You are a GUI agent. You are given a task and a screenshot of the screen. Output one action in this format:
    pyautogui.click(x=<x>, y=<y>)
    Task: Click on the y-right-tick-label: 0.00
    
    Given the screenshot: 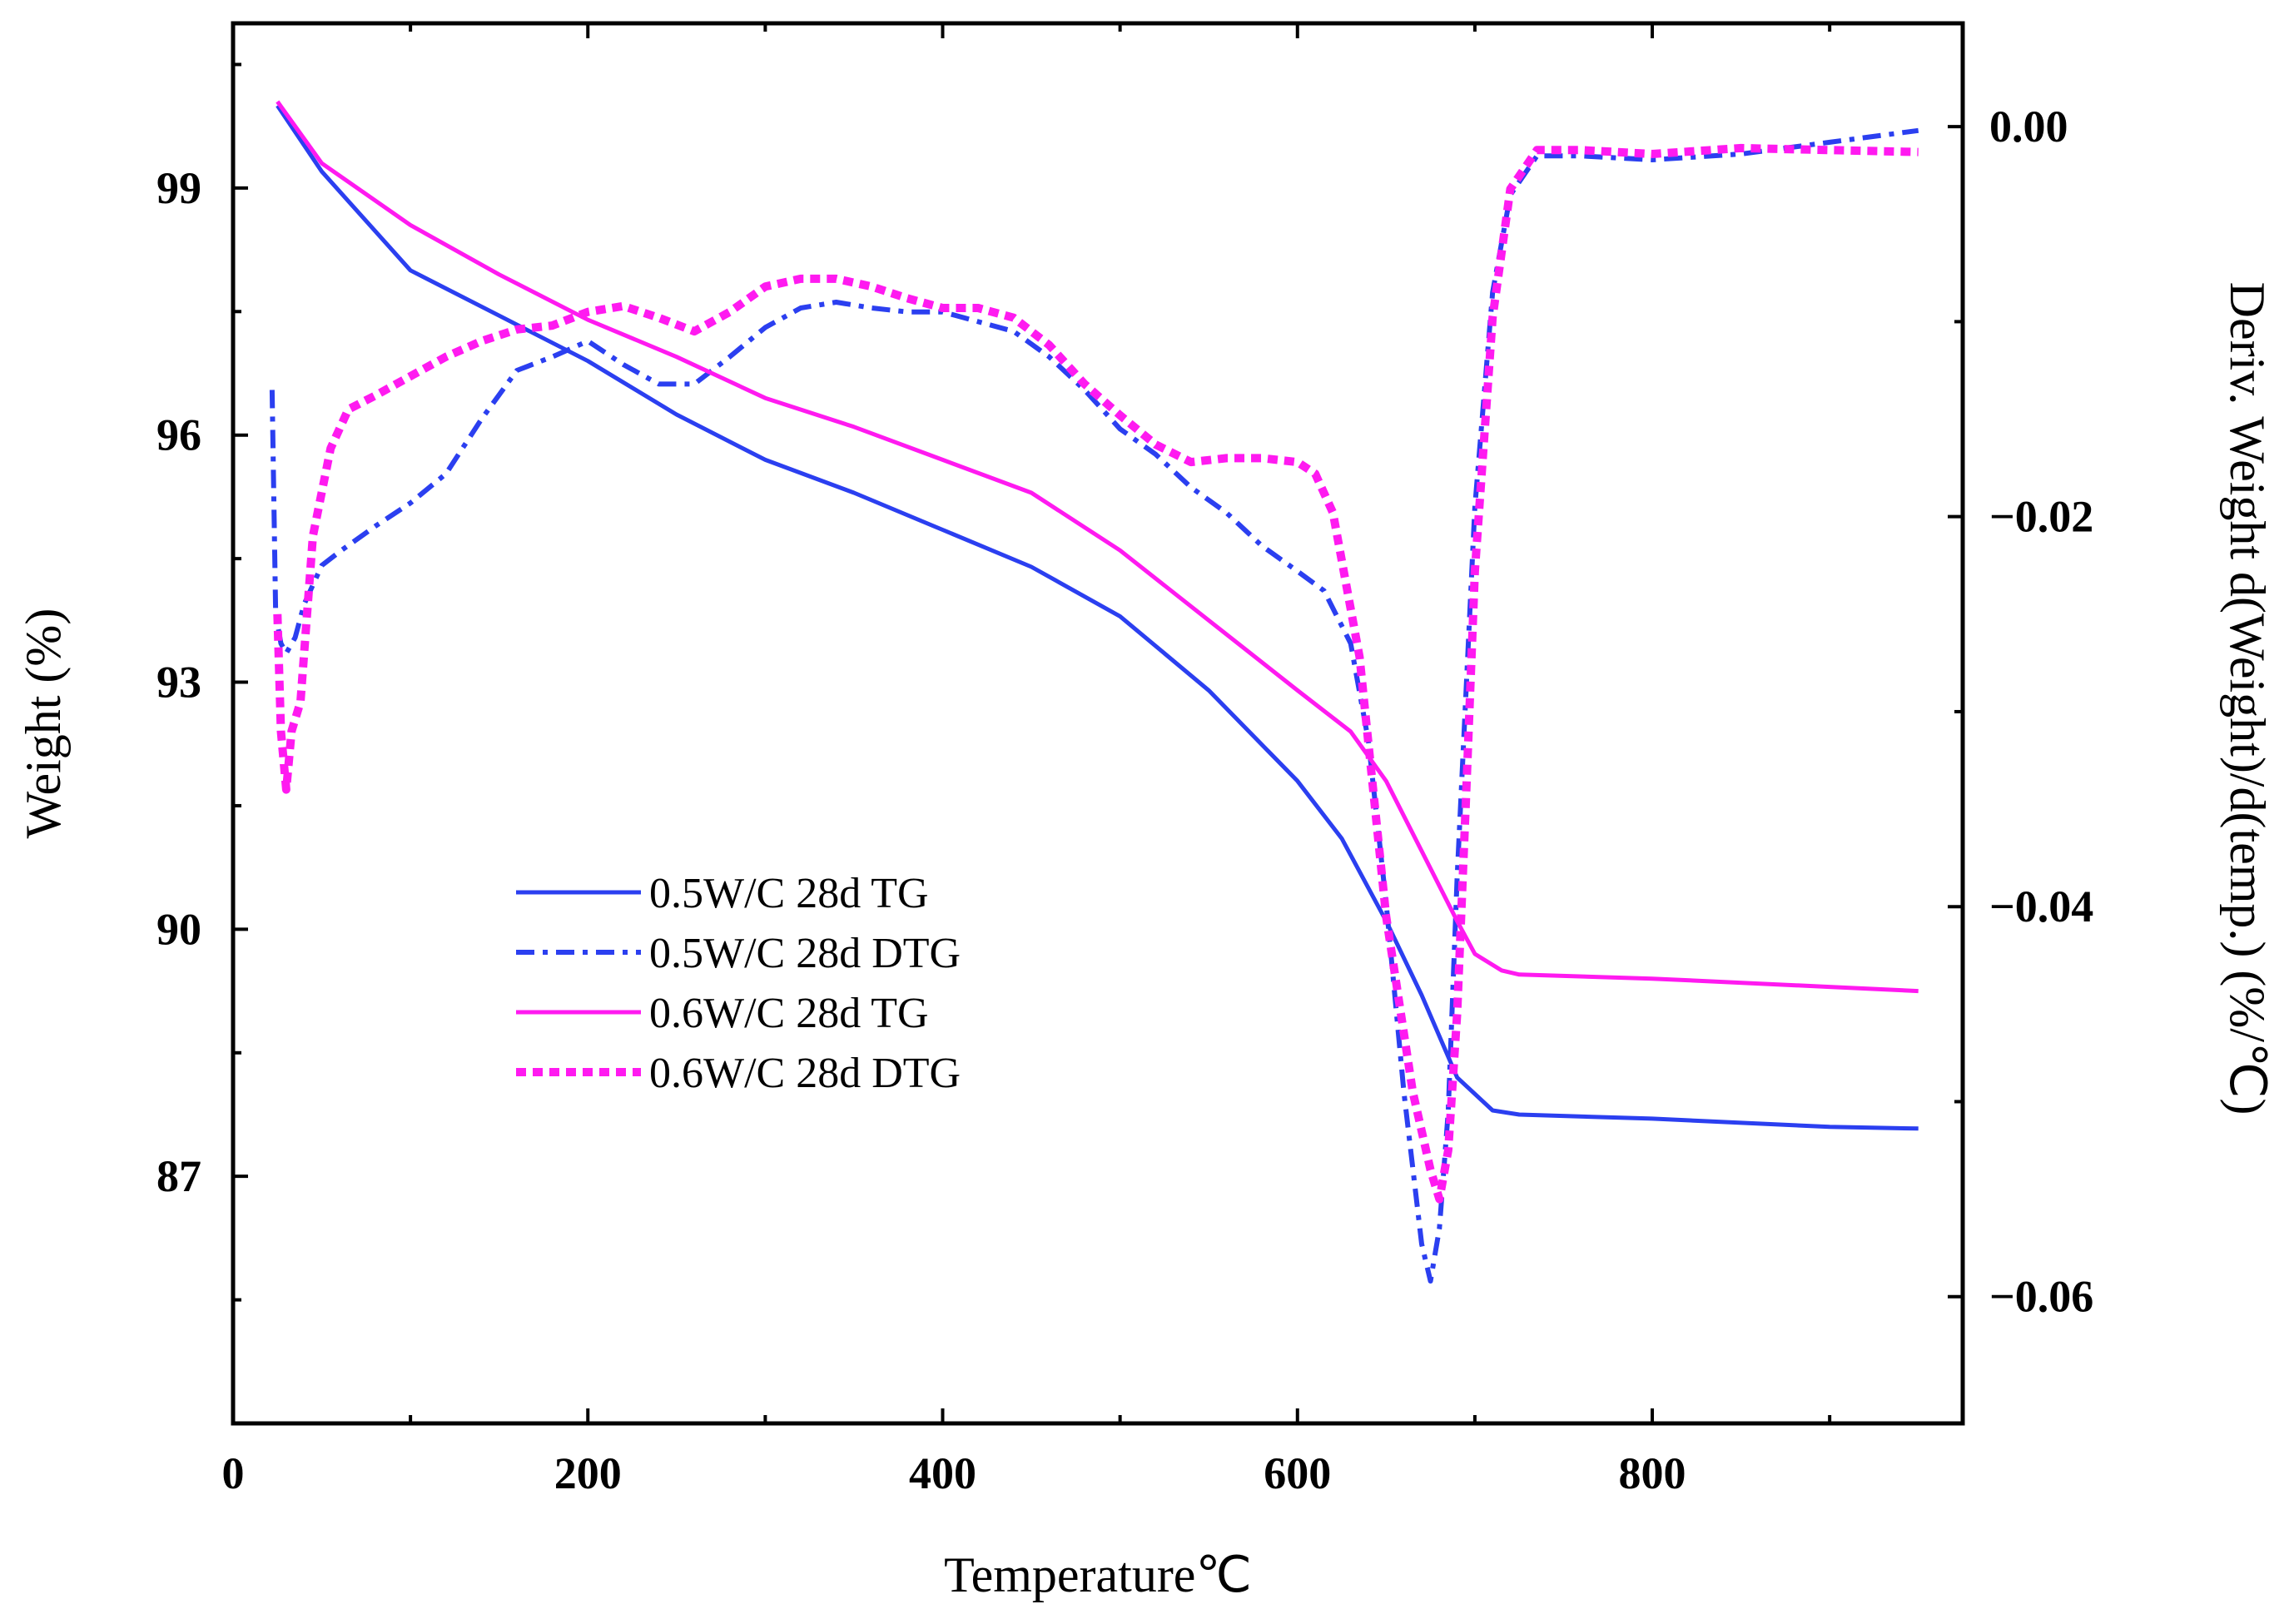 What is the action you would take?
    pyautogui.click(x=2028, y=127)
    